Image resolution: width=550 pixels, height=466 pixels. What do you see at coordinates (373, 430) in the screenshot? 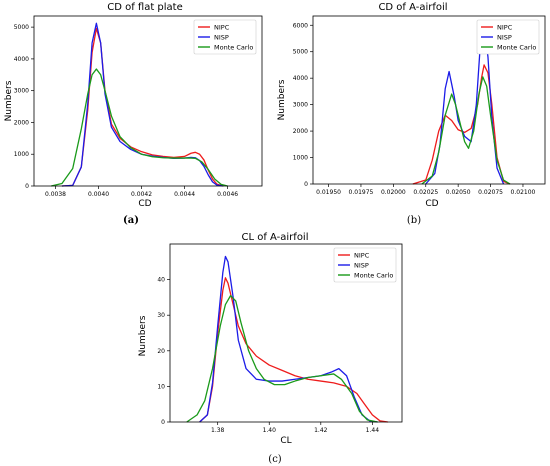
I see `x-tick-label: 1.44` at bounding box center [373, 430].